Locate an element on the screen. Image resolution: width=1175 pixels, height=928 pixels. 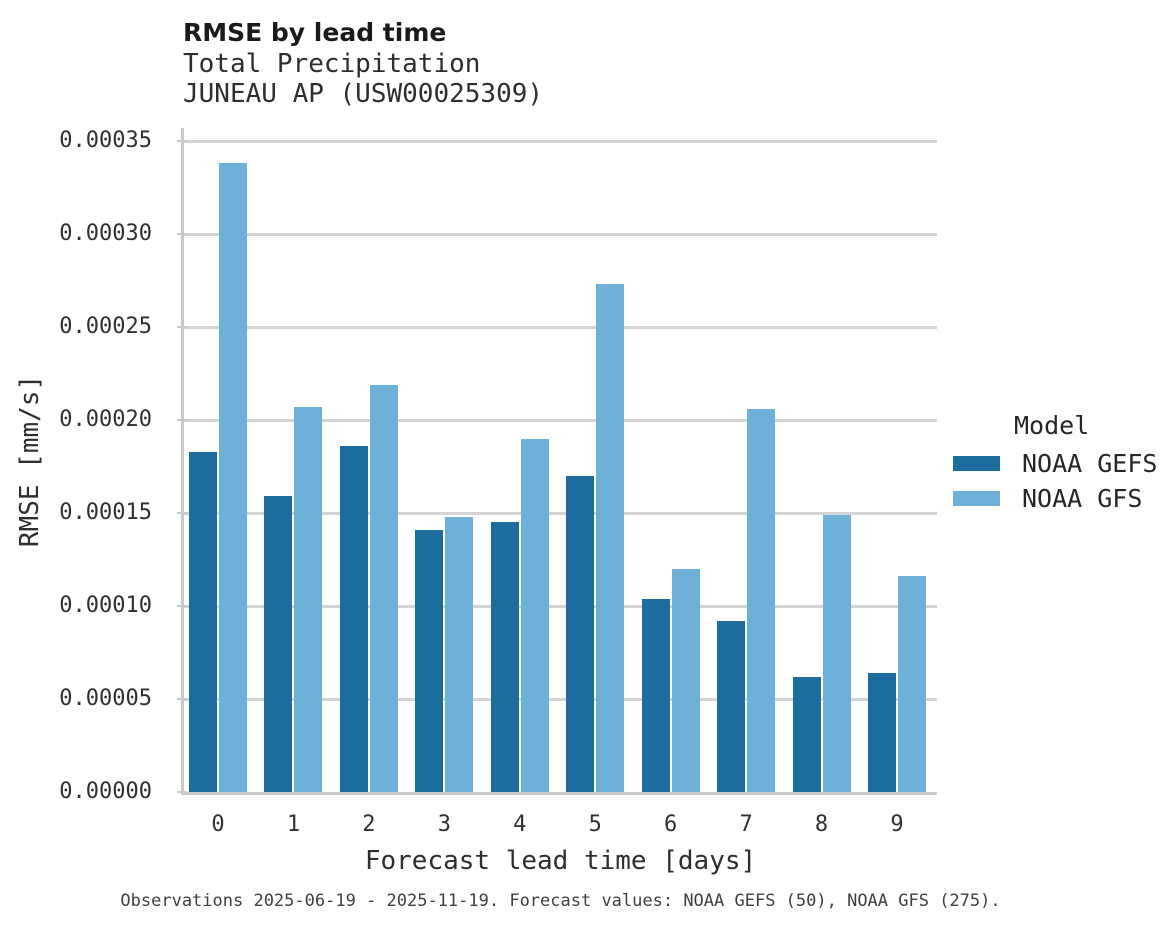
x-axis-title: Forecast lead time [days] is located at coordinates (560, 861).